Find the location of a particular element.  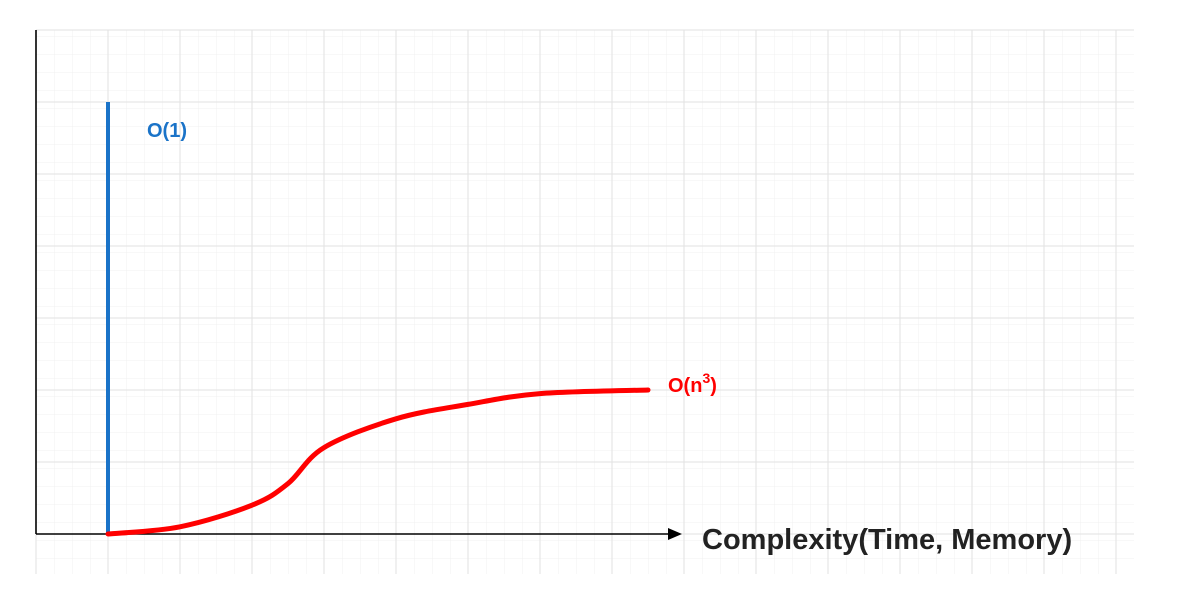

on3-label-sup: 3 is located at coordinates (706, 378).